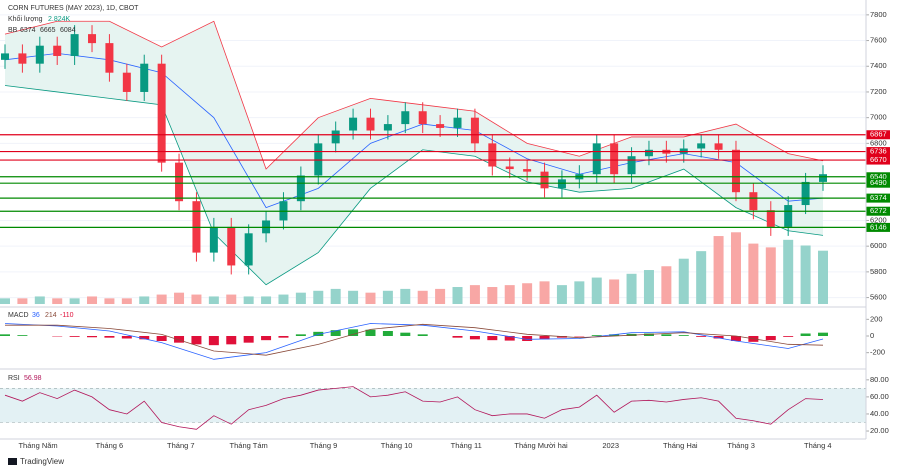 The image size is (899, 471). What do you see at coordinates (397, 445) in the screenshot?
I see `x-tick-label: Tháng 10` at bounding box center [397, 445].